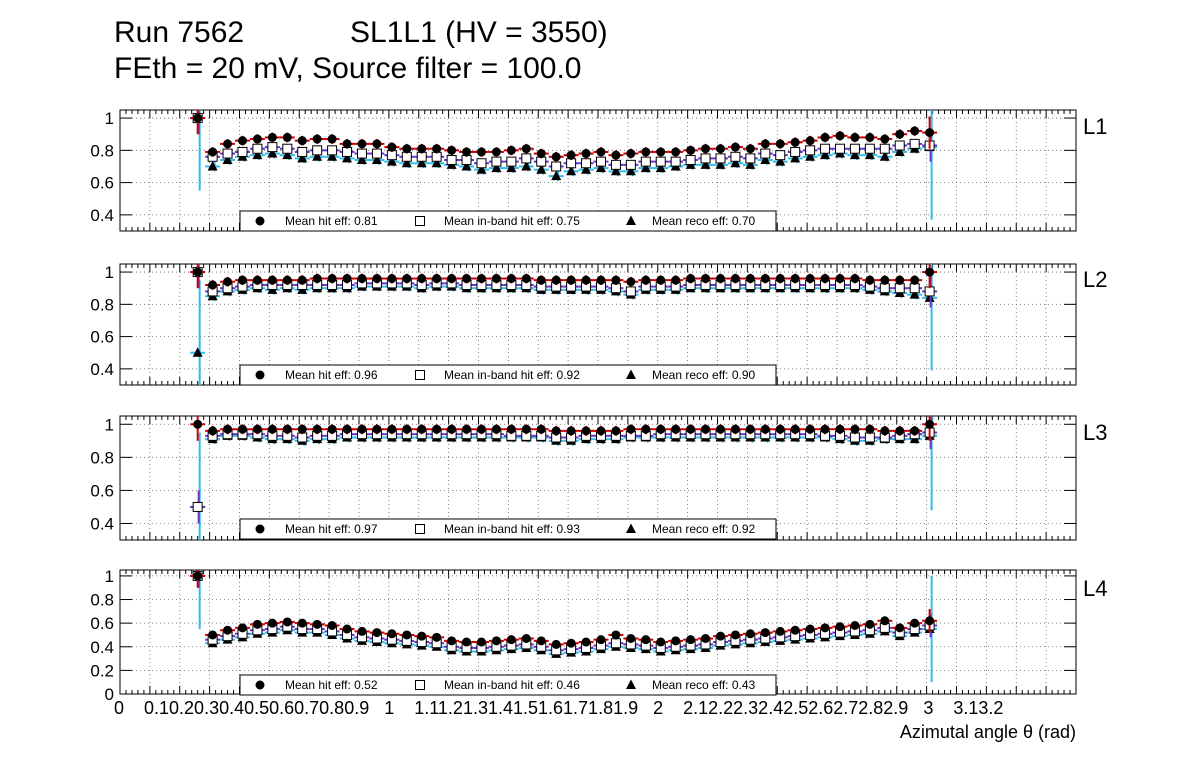  Describe the element at coordinates (704, 529) in the screenshot. I see `legend-reco-text: Mean reco eff: 0.92` at that location.